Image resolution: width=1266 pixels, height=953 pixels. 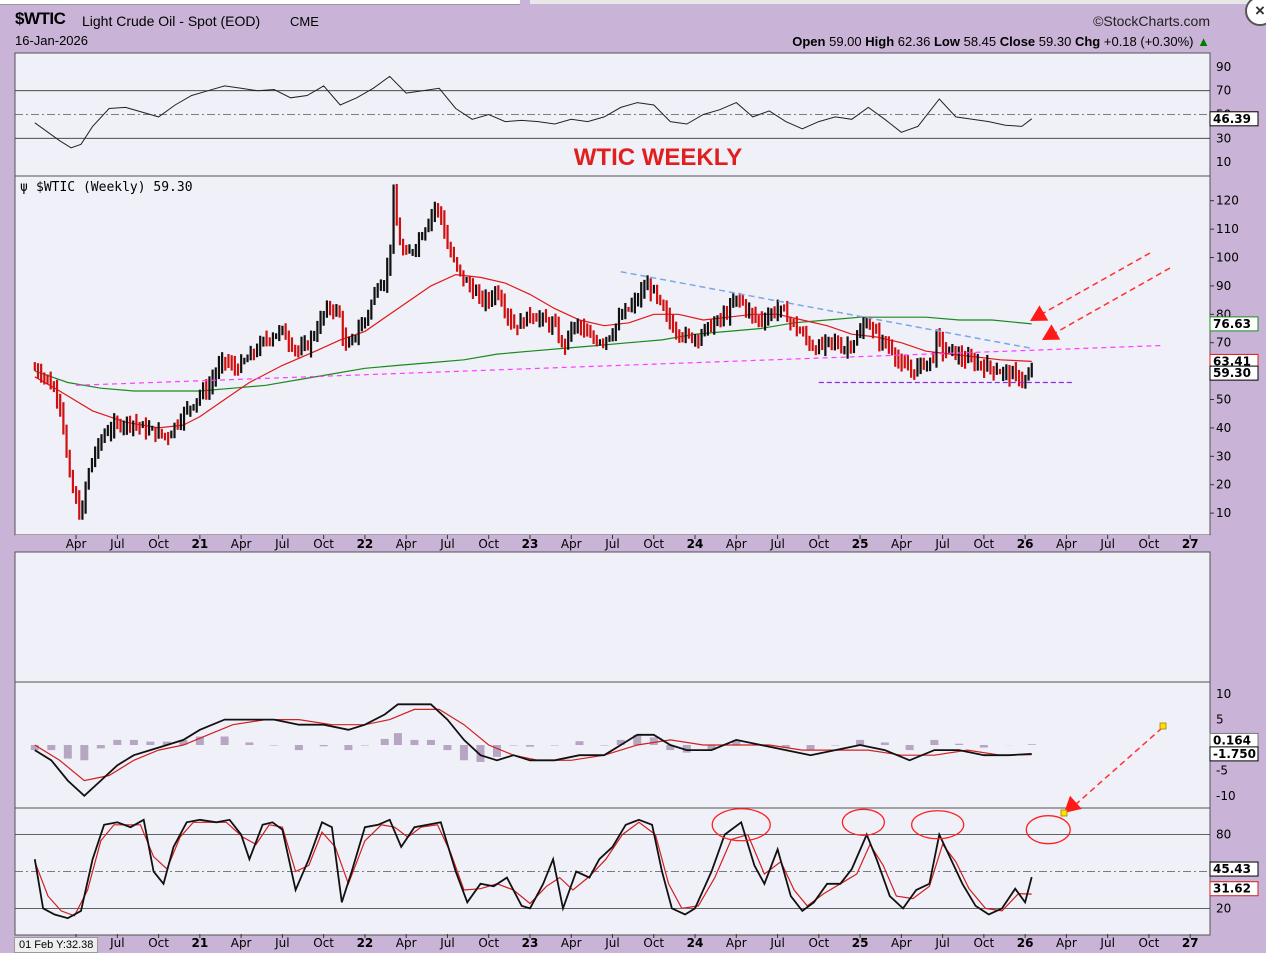 What do you see at coordinates (40, 19) in the screenshot?
I see `ticker-symbol: $WTIC` at bounding box center [40, 19].